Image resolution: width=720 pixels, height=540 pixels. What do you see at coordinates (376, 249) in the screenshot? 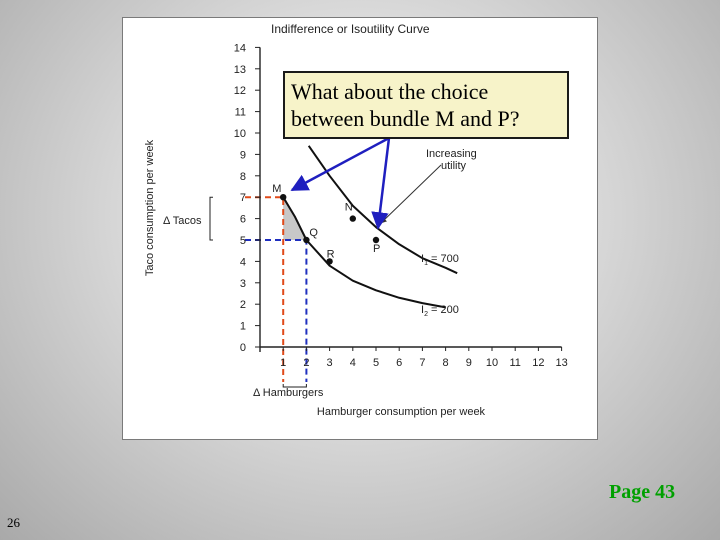
I see `point-label-p: P` at bounding box center [376, 249].